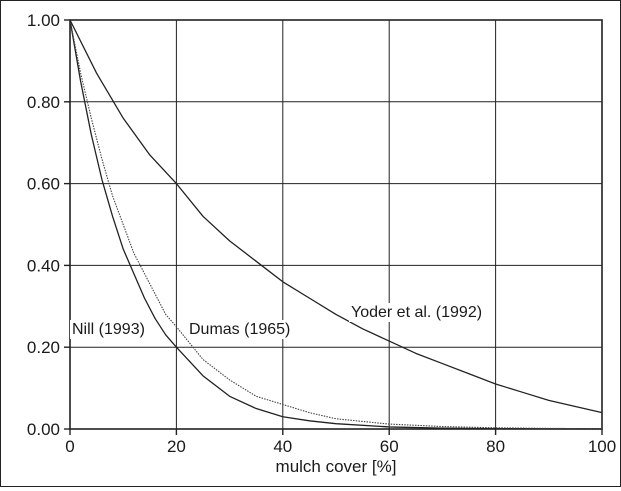 Image resolution: width=621 pixels, height=491 pixels. Describe the element at coordinates (336, 466) in the screenshot. I see `x-axis-title: mulch cover [%]` at that location.